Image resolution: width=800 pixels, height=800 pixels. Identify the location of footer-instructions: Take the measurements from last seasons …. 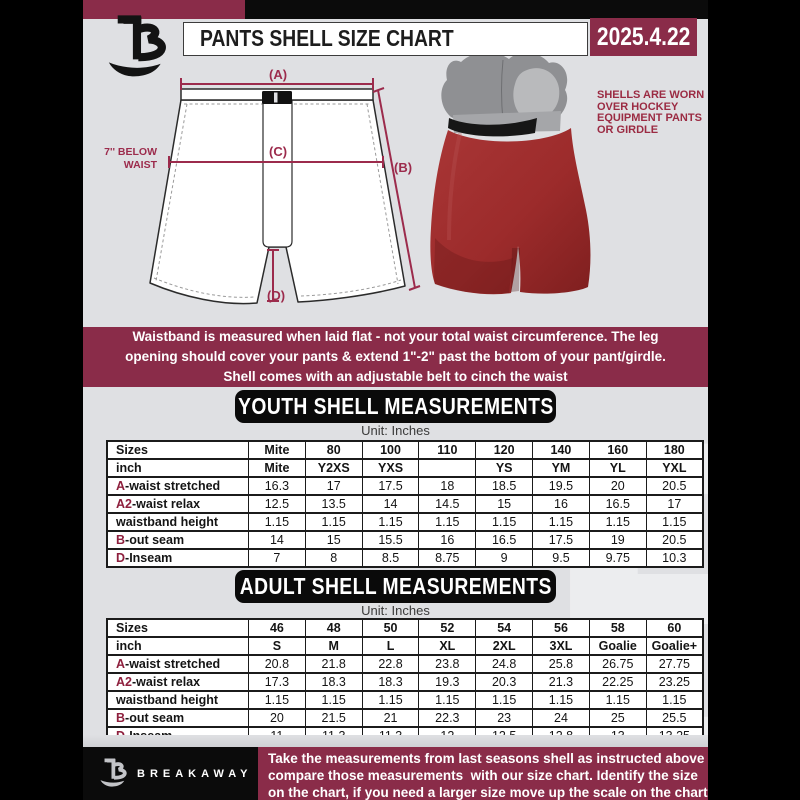
(483, 773).